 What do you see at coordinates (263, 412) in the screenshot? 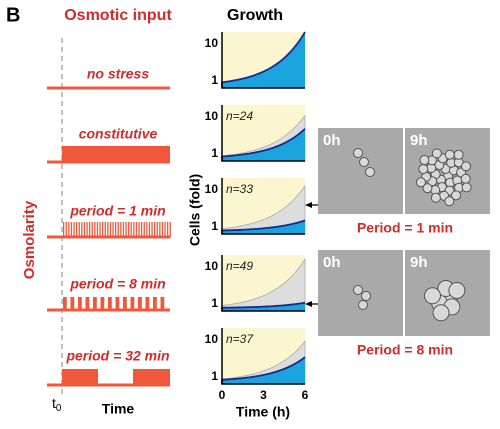
I see `growth-x-label: Time (h)` at bounding box center [263, 412].